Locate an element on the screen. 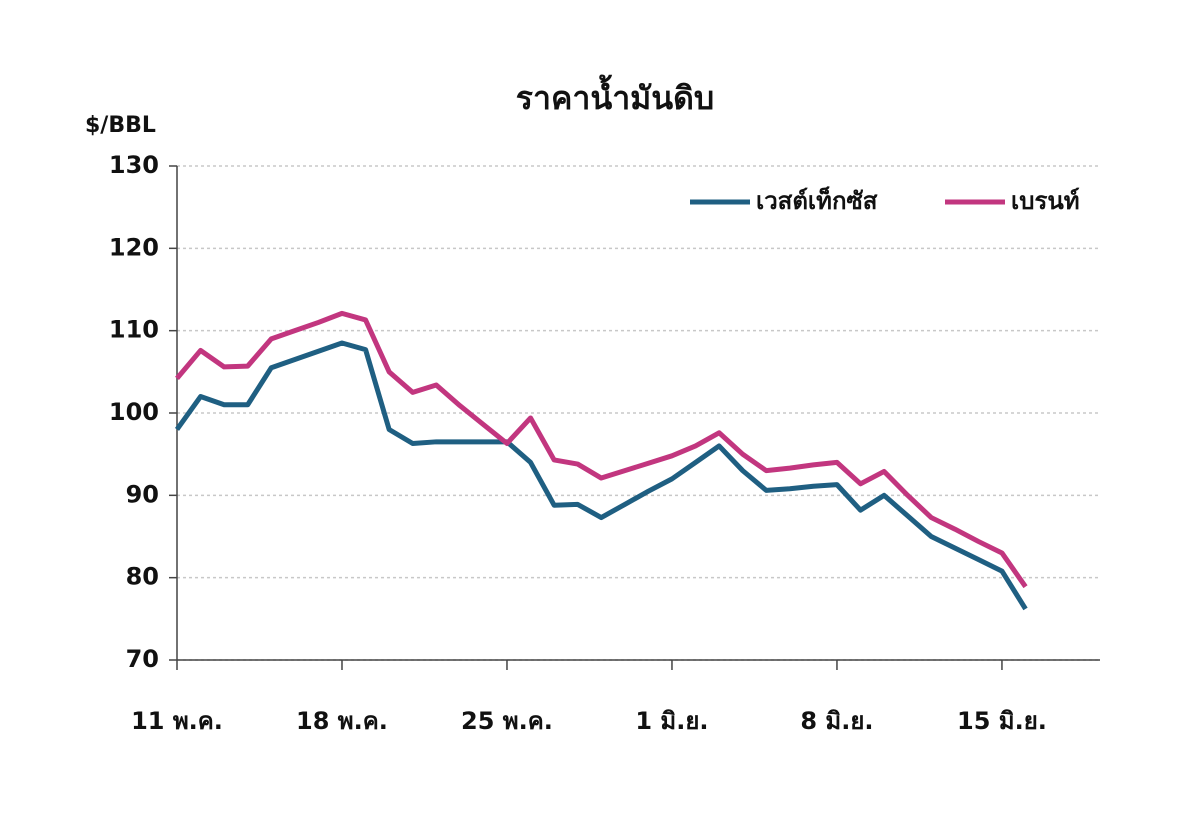 The height and width of the screenshot is (840, 1200). x-tick-label: 8 มิ.ย. is located at coordinates (836, 721).